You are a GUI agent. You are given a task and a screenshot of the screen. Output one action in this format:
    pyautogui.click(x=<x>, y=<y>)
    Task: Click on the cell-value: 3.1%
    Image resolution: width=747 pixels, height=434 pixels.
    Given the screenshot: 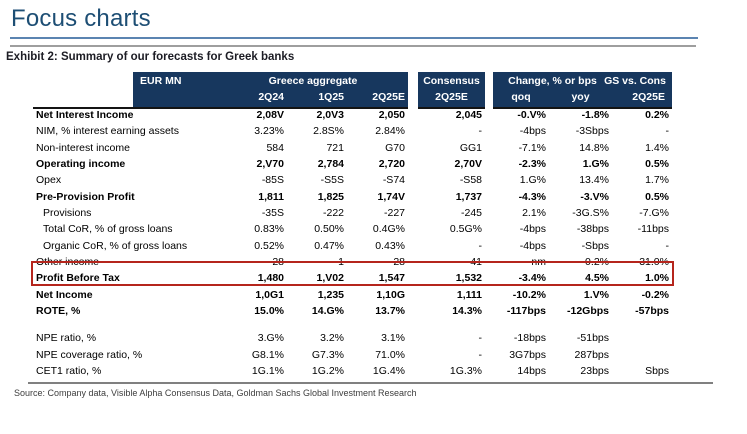 What is the action you would take?
    pyautogui.click(x=393, y=338)
    